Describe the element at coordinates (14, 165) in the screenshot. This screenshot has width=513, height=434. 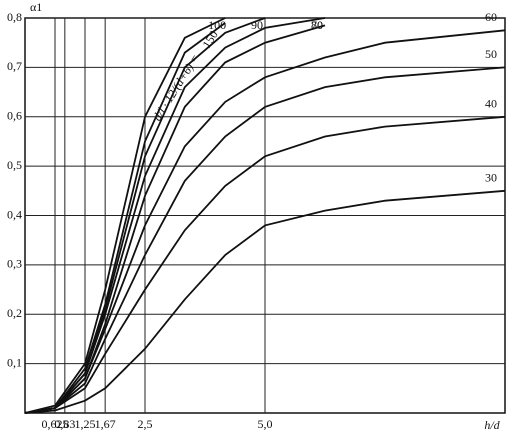
I see `y-tick-label: 0,5` at that location.